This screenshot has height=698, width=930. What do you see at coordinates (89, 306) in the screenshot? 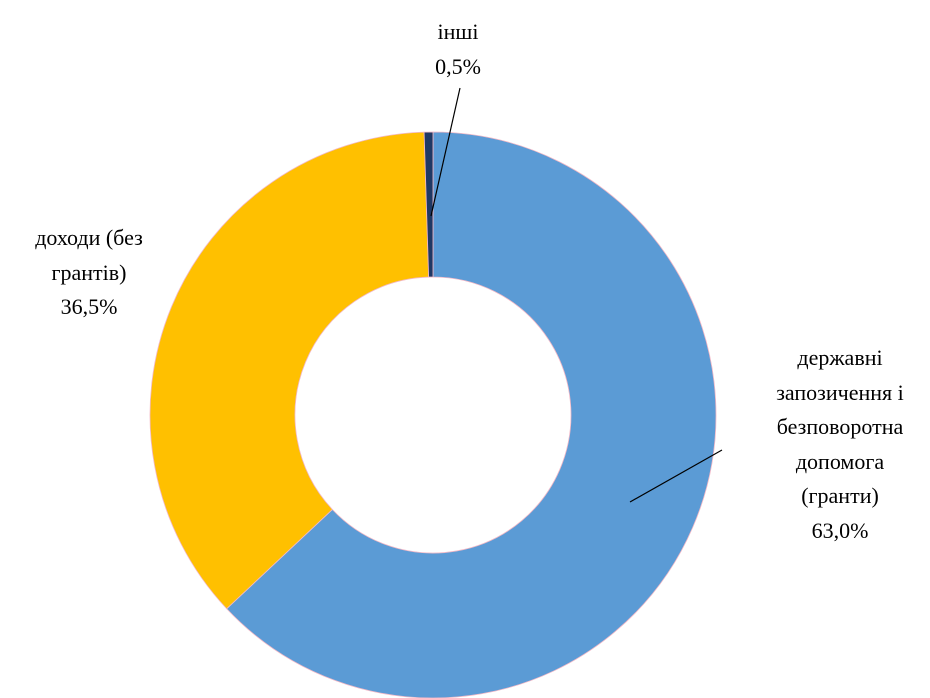
I see `value-label: 36,5%` at bounding box center [89, 306].